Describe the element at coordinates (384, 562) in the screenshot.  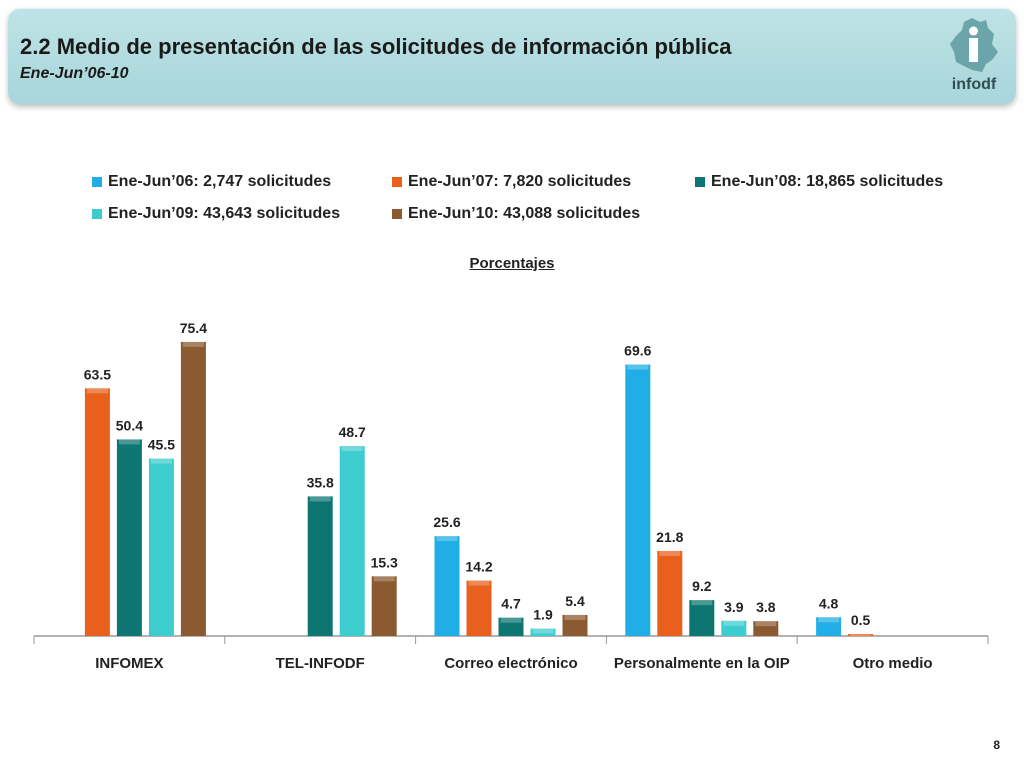
I see `data-label: 15.3` at that location.